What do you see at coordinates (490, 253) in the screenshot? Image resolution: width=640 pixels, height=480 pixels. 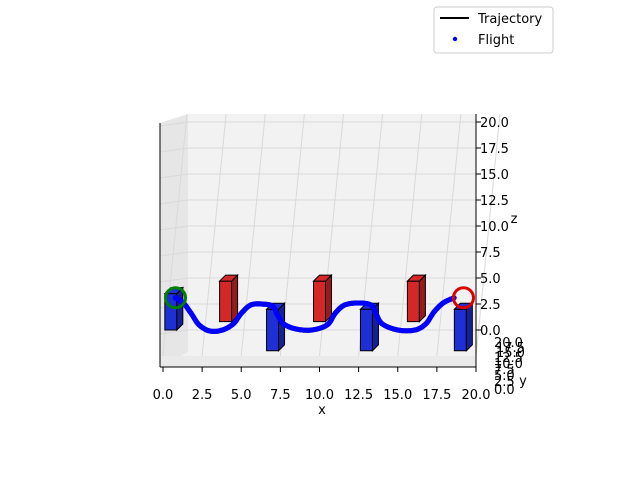 I see `z-tick-label: 7.5` at bounding box center [490, 253].